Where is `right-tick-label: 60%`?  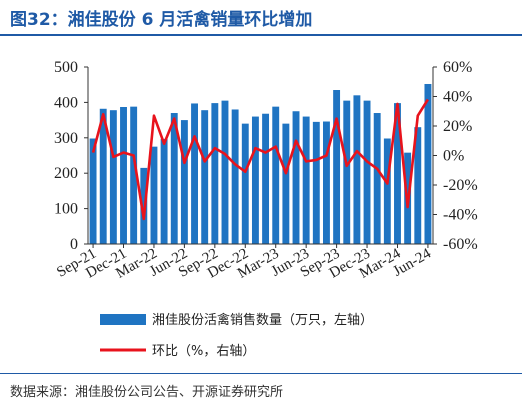
right-tick-label: 60% is located at coordinates (457, 67).